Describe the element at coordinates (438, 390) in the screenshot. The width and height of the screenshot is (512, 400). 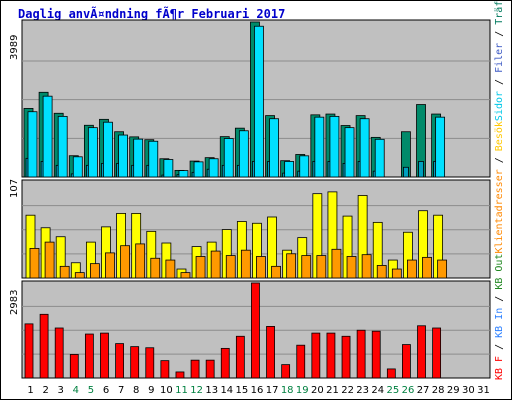
I see `x-tick-label: 28` at that location.